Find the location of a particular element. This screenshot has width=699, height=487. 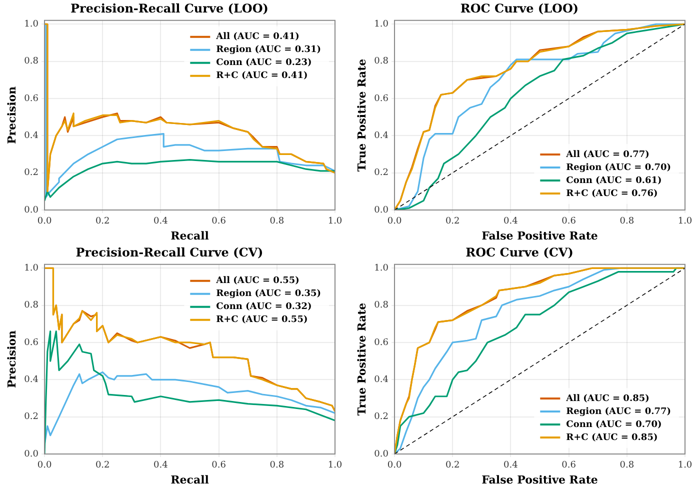

legend-label: R+C (AUC = 0.85) is located at coordinates (612, 437).